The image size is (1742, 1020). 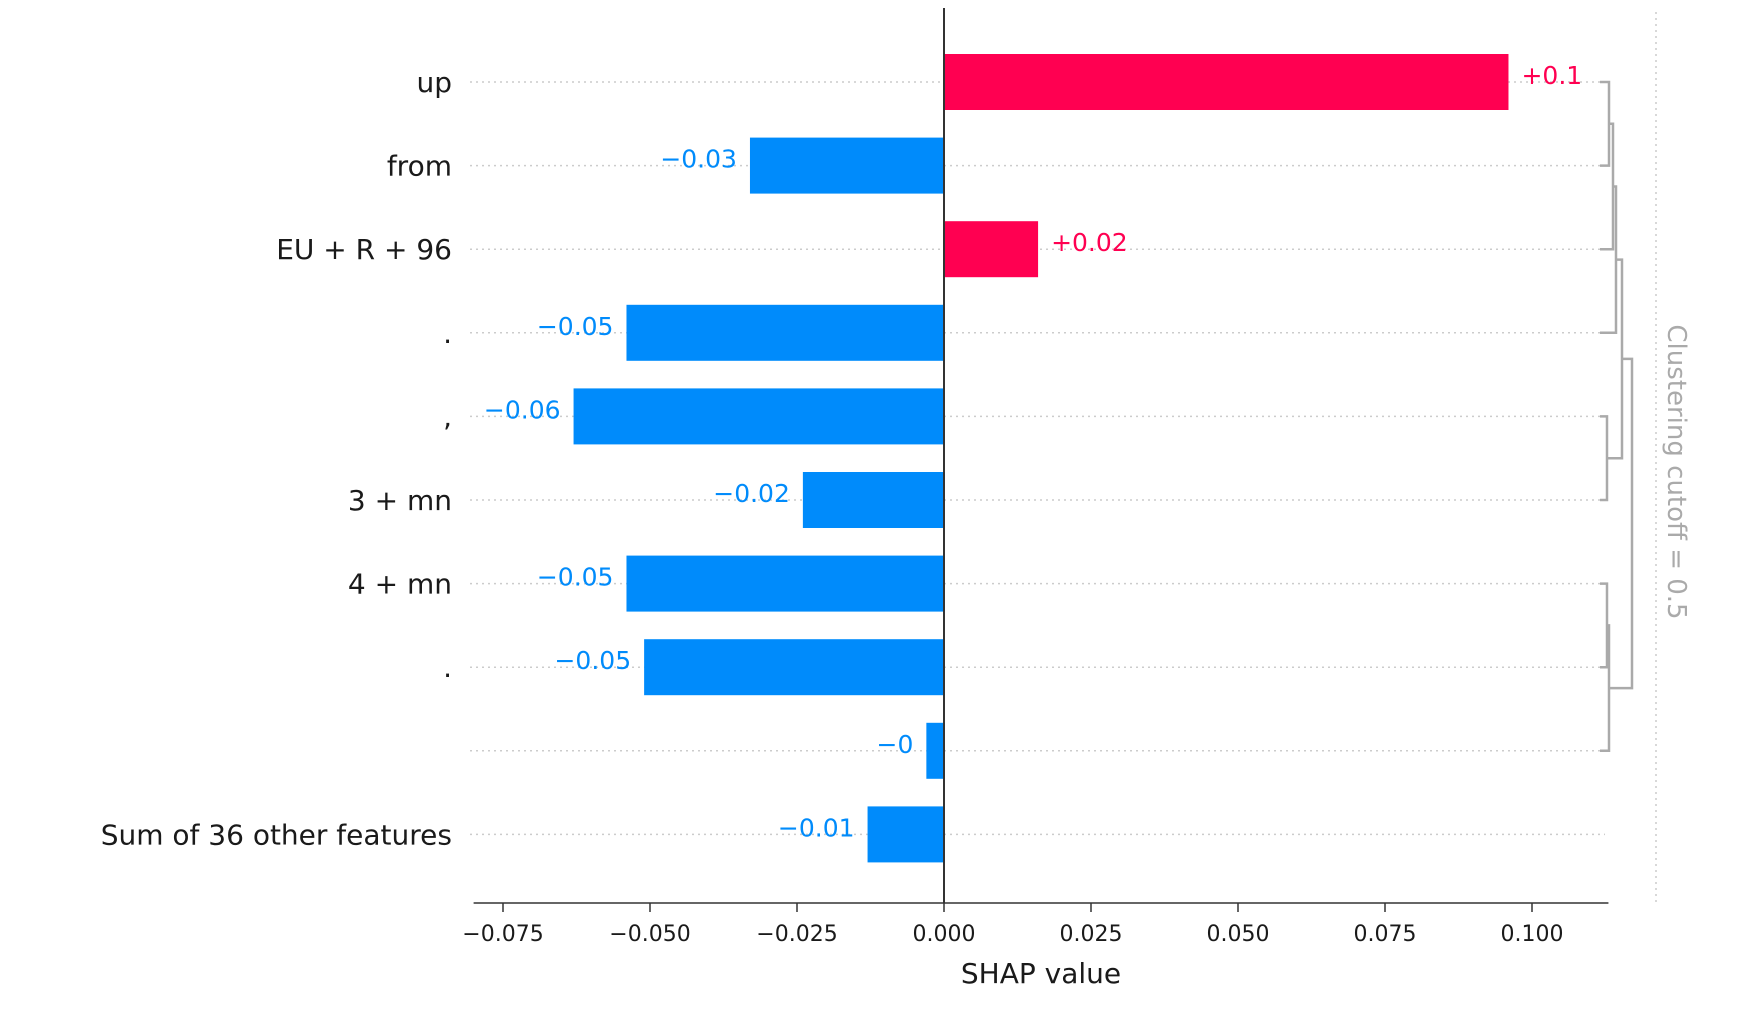 What do you see at coordinates (816, 827) in the screenshot?
I see `value-label: −0.01` at bounding box center [816, 827].